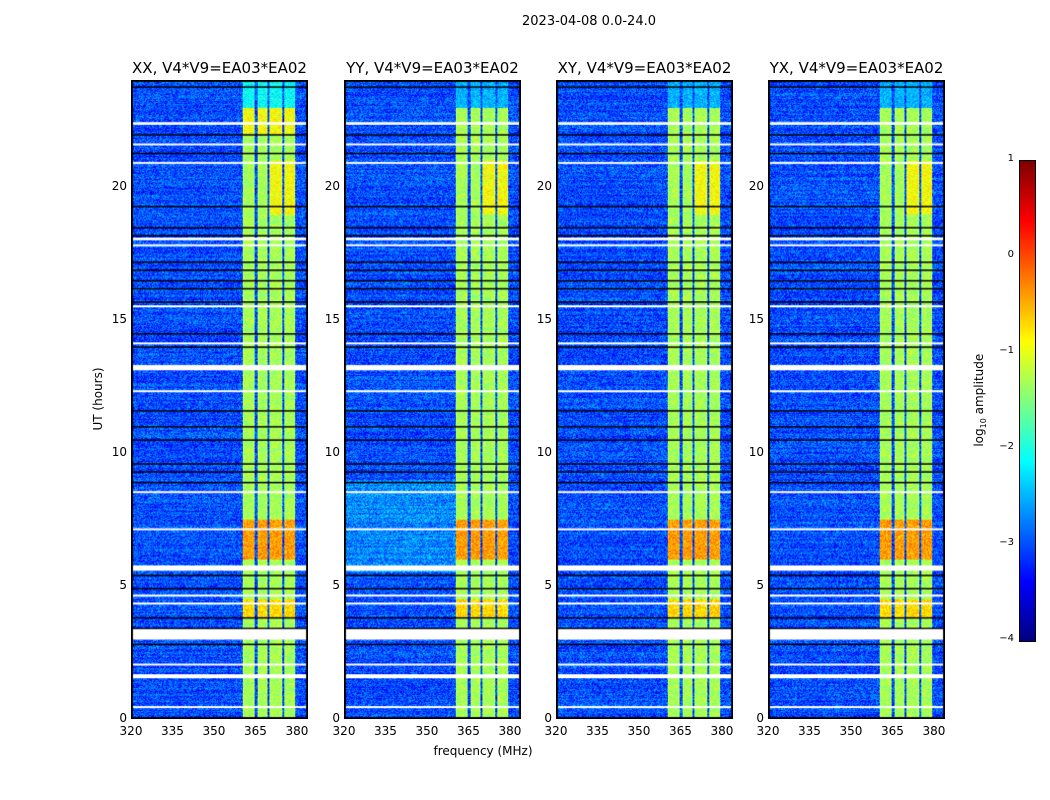 This screenshot has width=1050, height=800. Describe the element at coordinates (856, 68) in the screenshot. I see `panel-title: YX, V4*V9=EA03*EA02` at that location.